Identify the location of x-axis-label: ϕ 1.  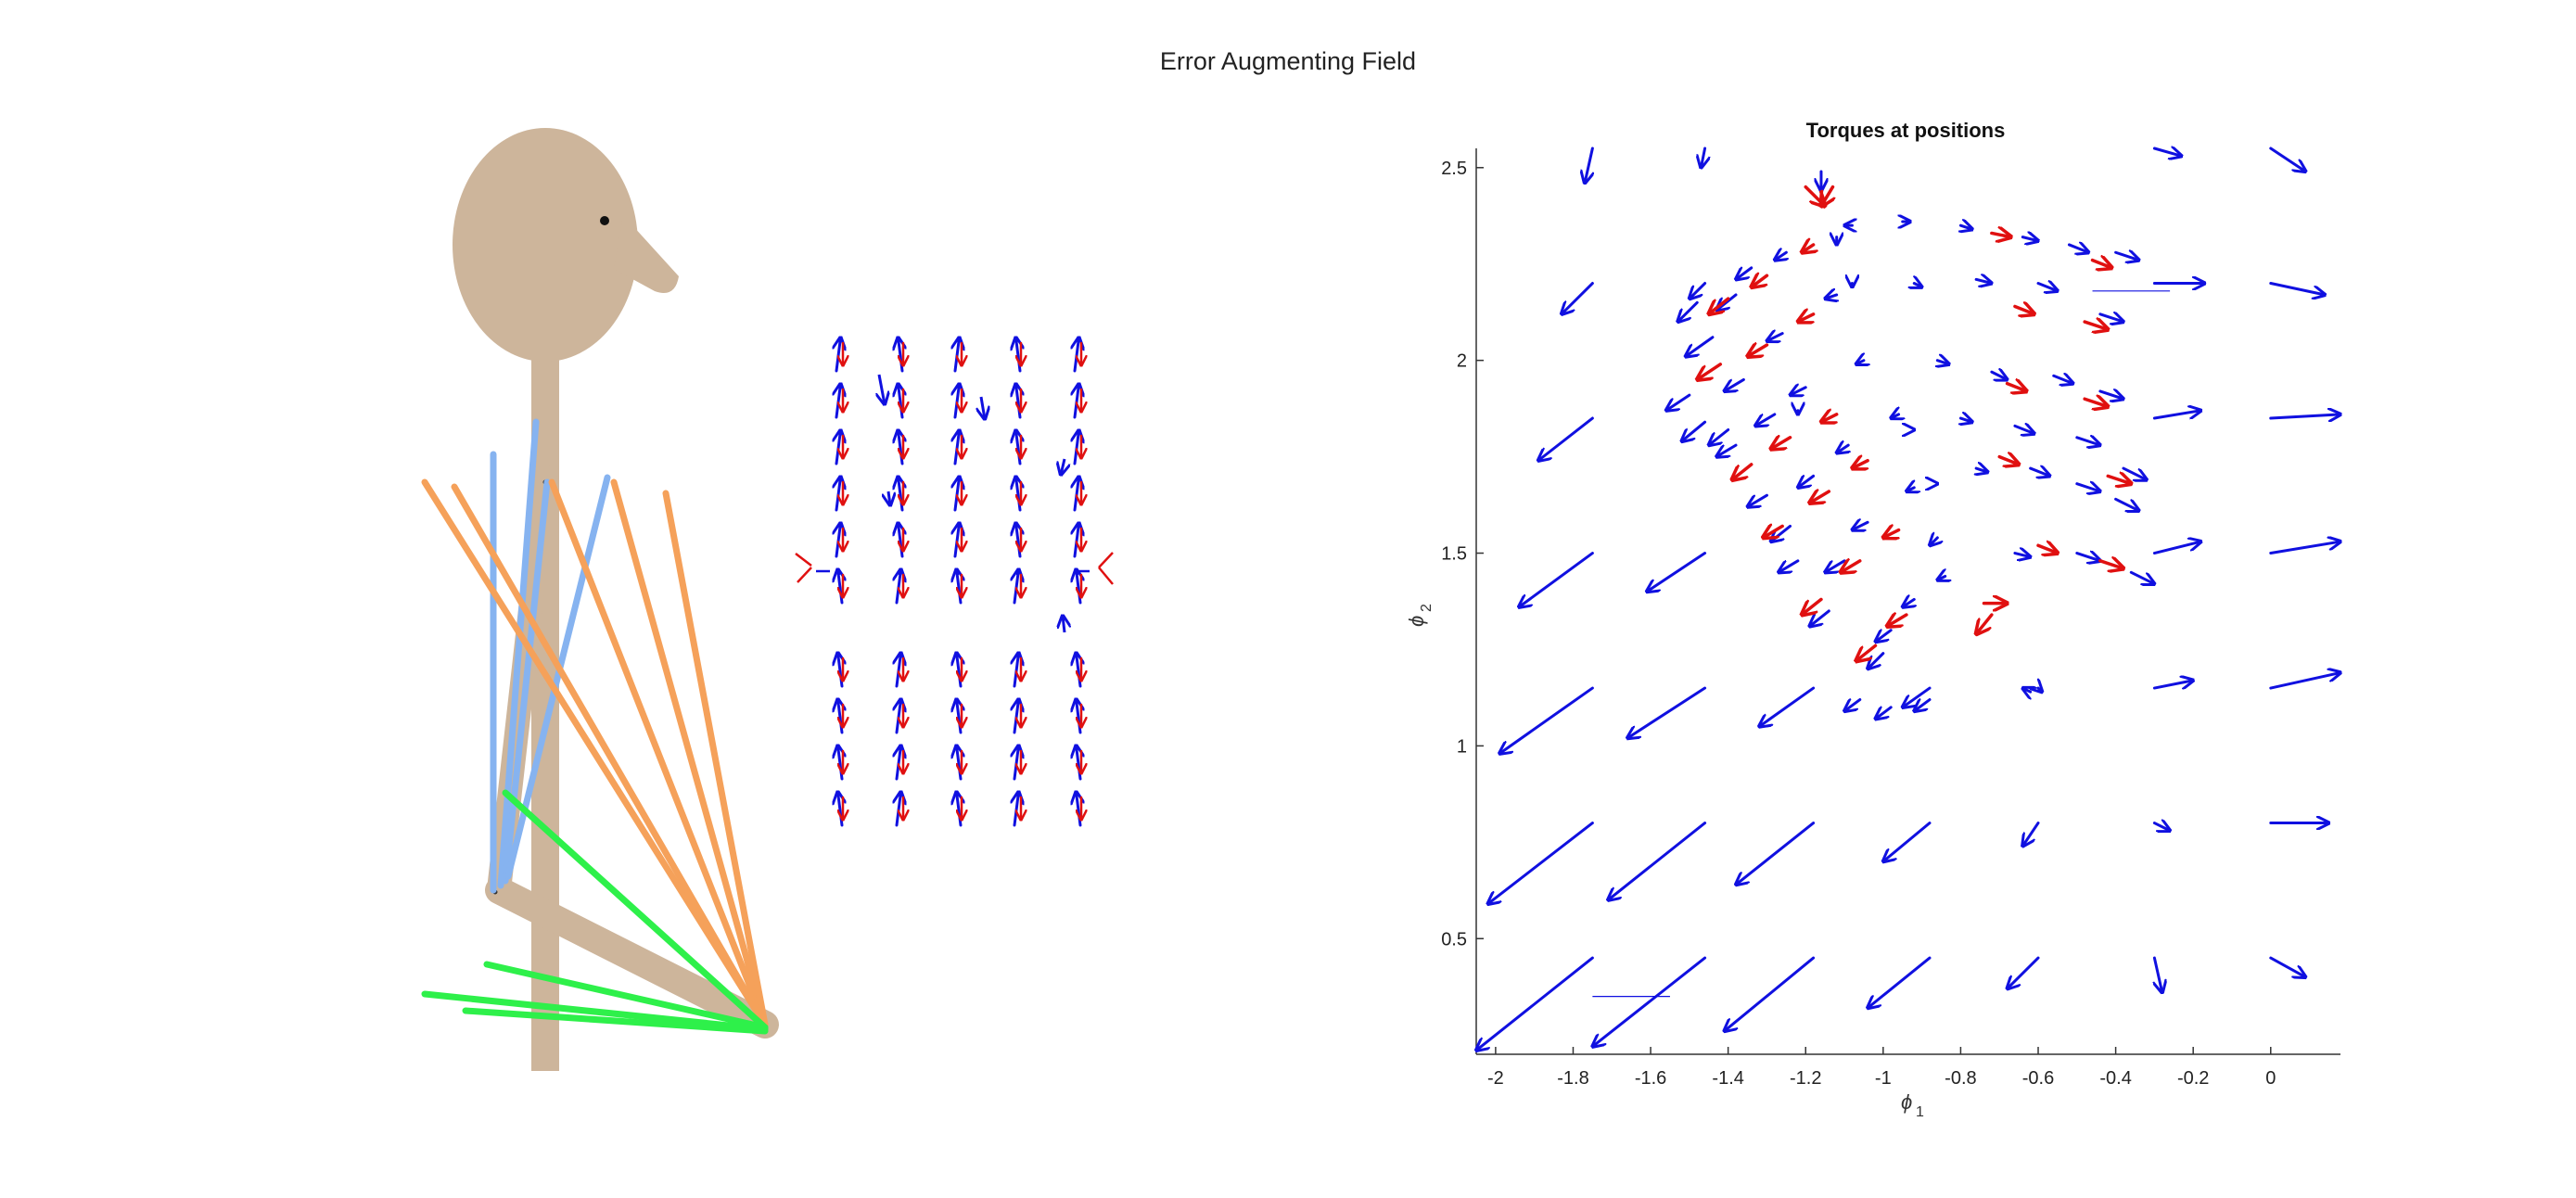
(1913, 1105).